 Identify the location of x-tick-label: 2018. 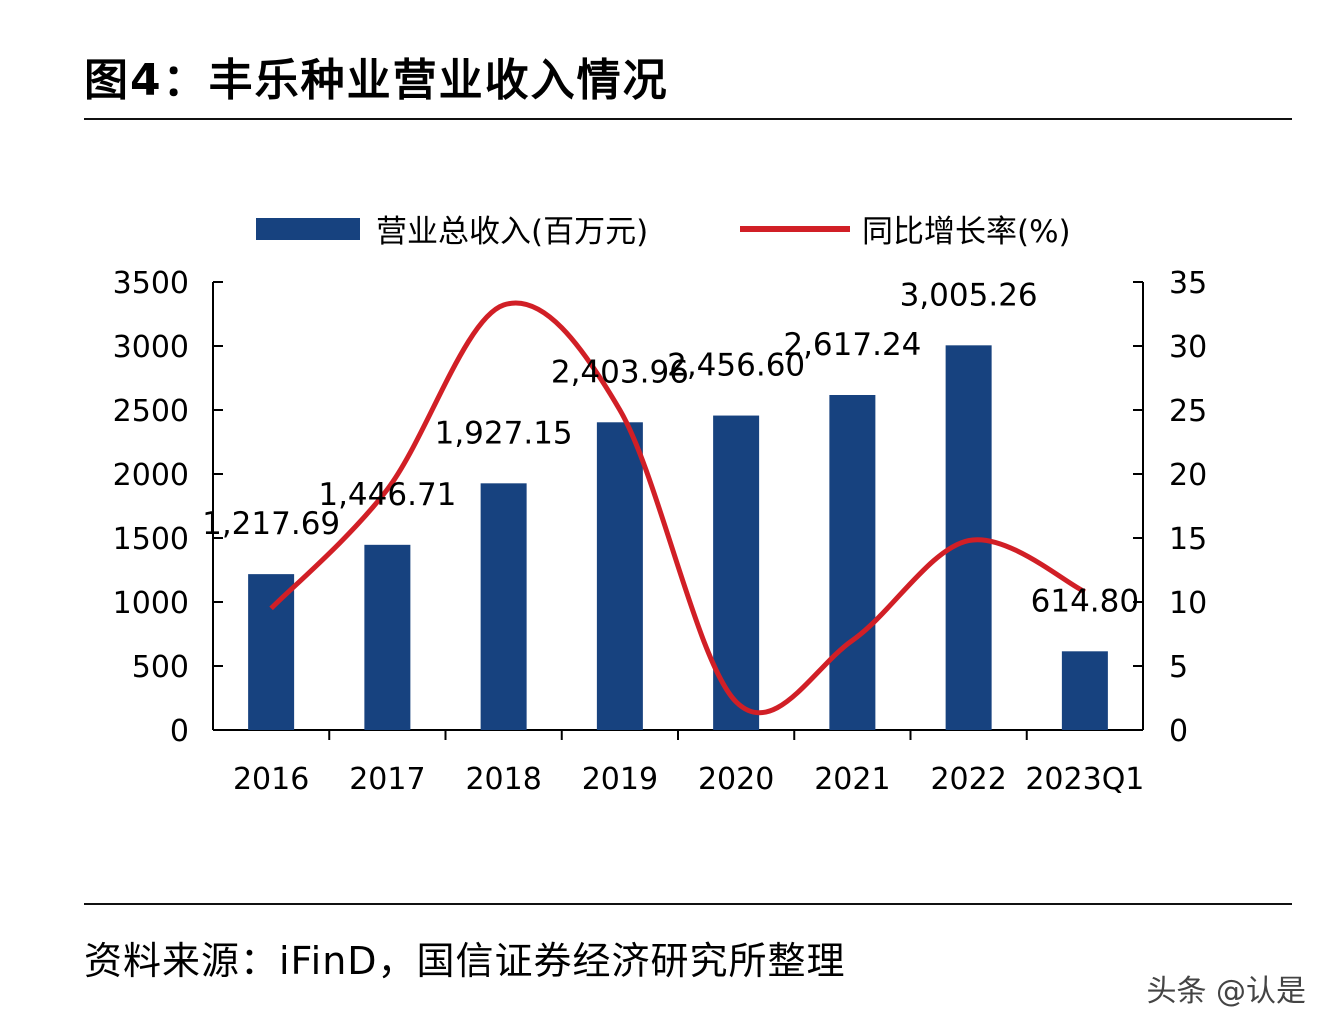
(503, 779).